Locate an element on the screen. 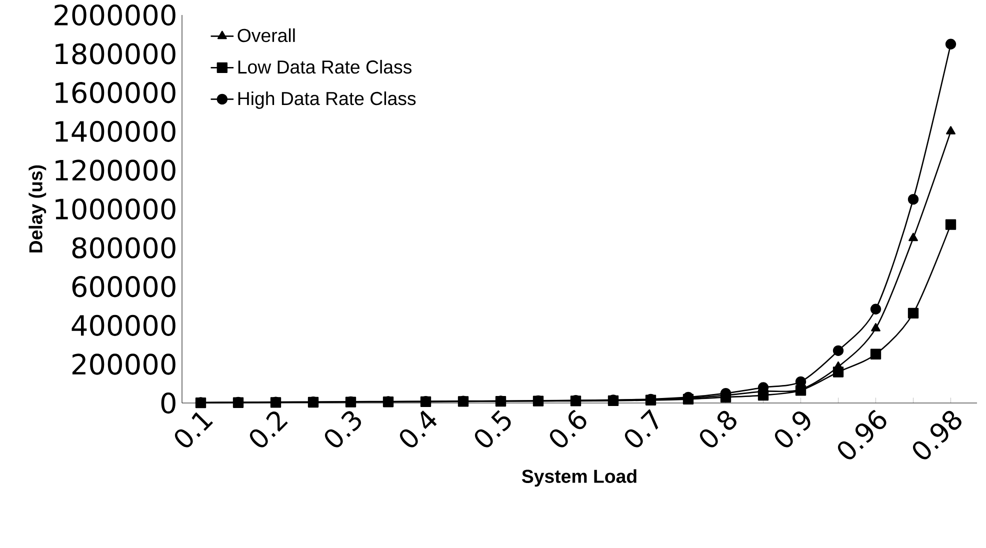 This screenshot has width=986, height=548. x-tick-label: 0.6 is located at coordinates (568, 429).